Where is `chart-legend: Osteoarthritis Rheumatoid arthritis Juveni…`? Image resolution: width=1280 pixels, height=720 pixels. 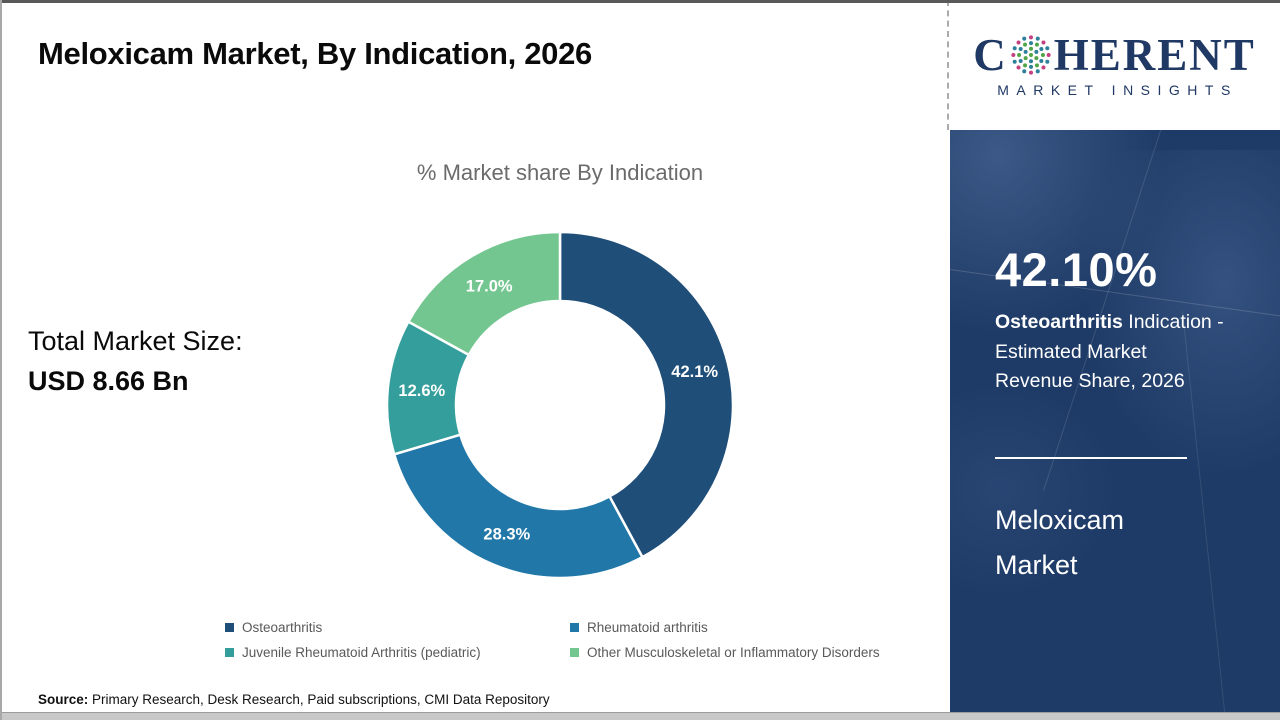
chart-legend: Osteoarthritis Rheumatoid arthritis Juveni… is located at coordinates (552, 640).